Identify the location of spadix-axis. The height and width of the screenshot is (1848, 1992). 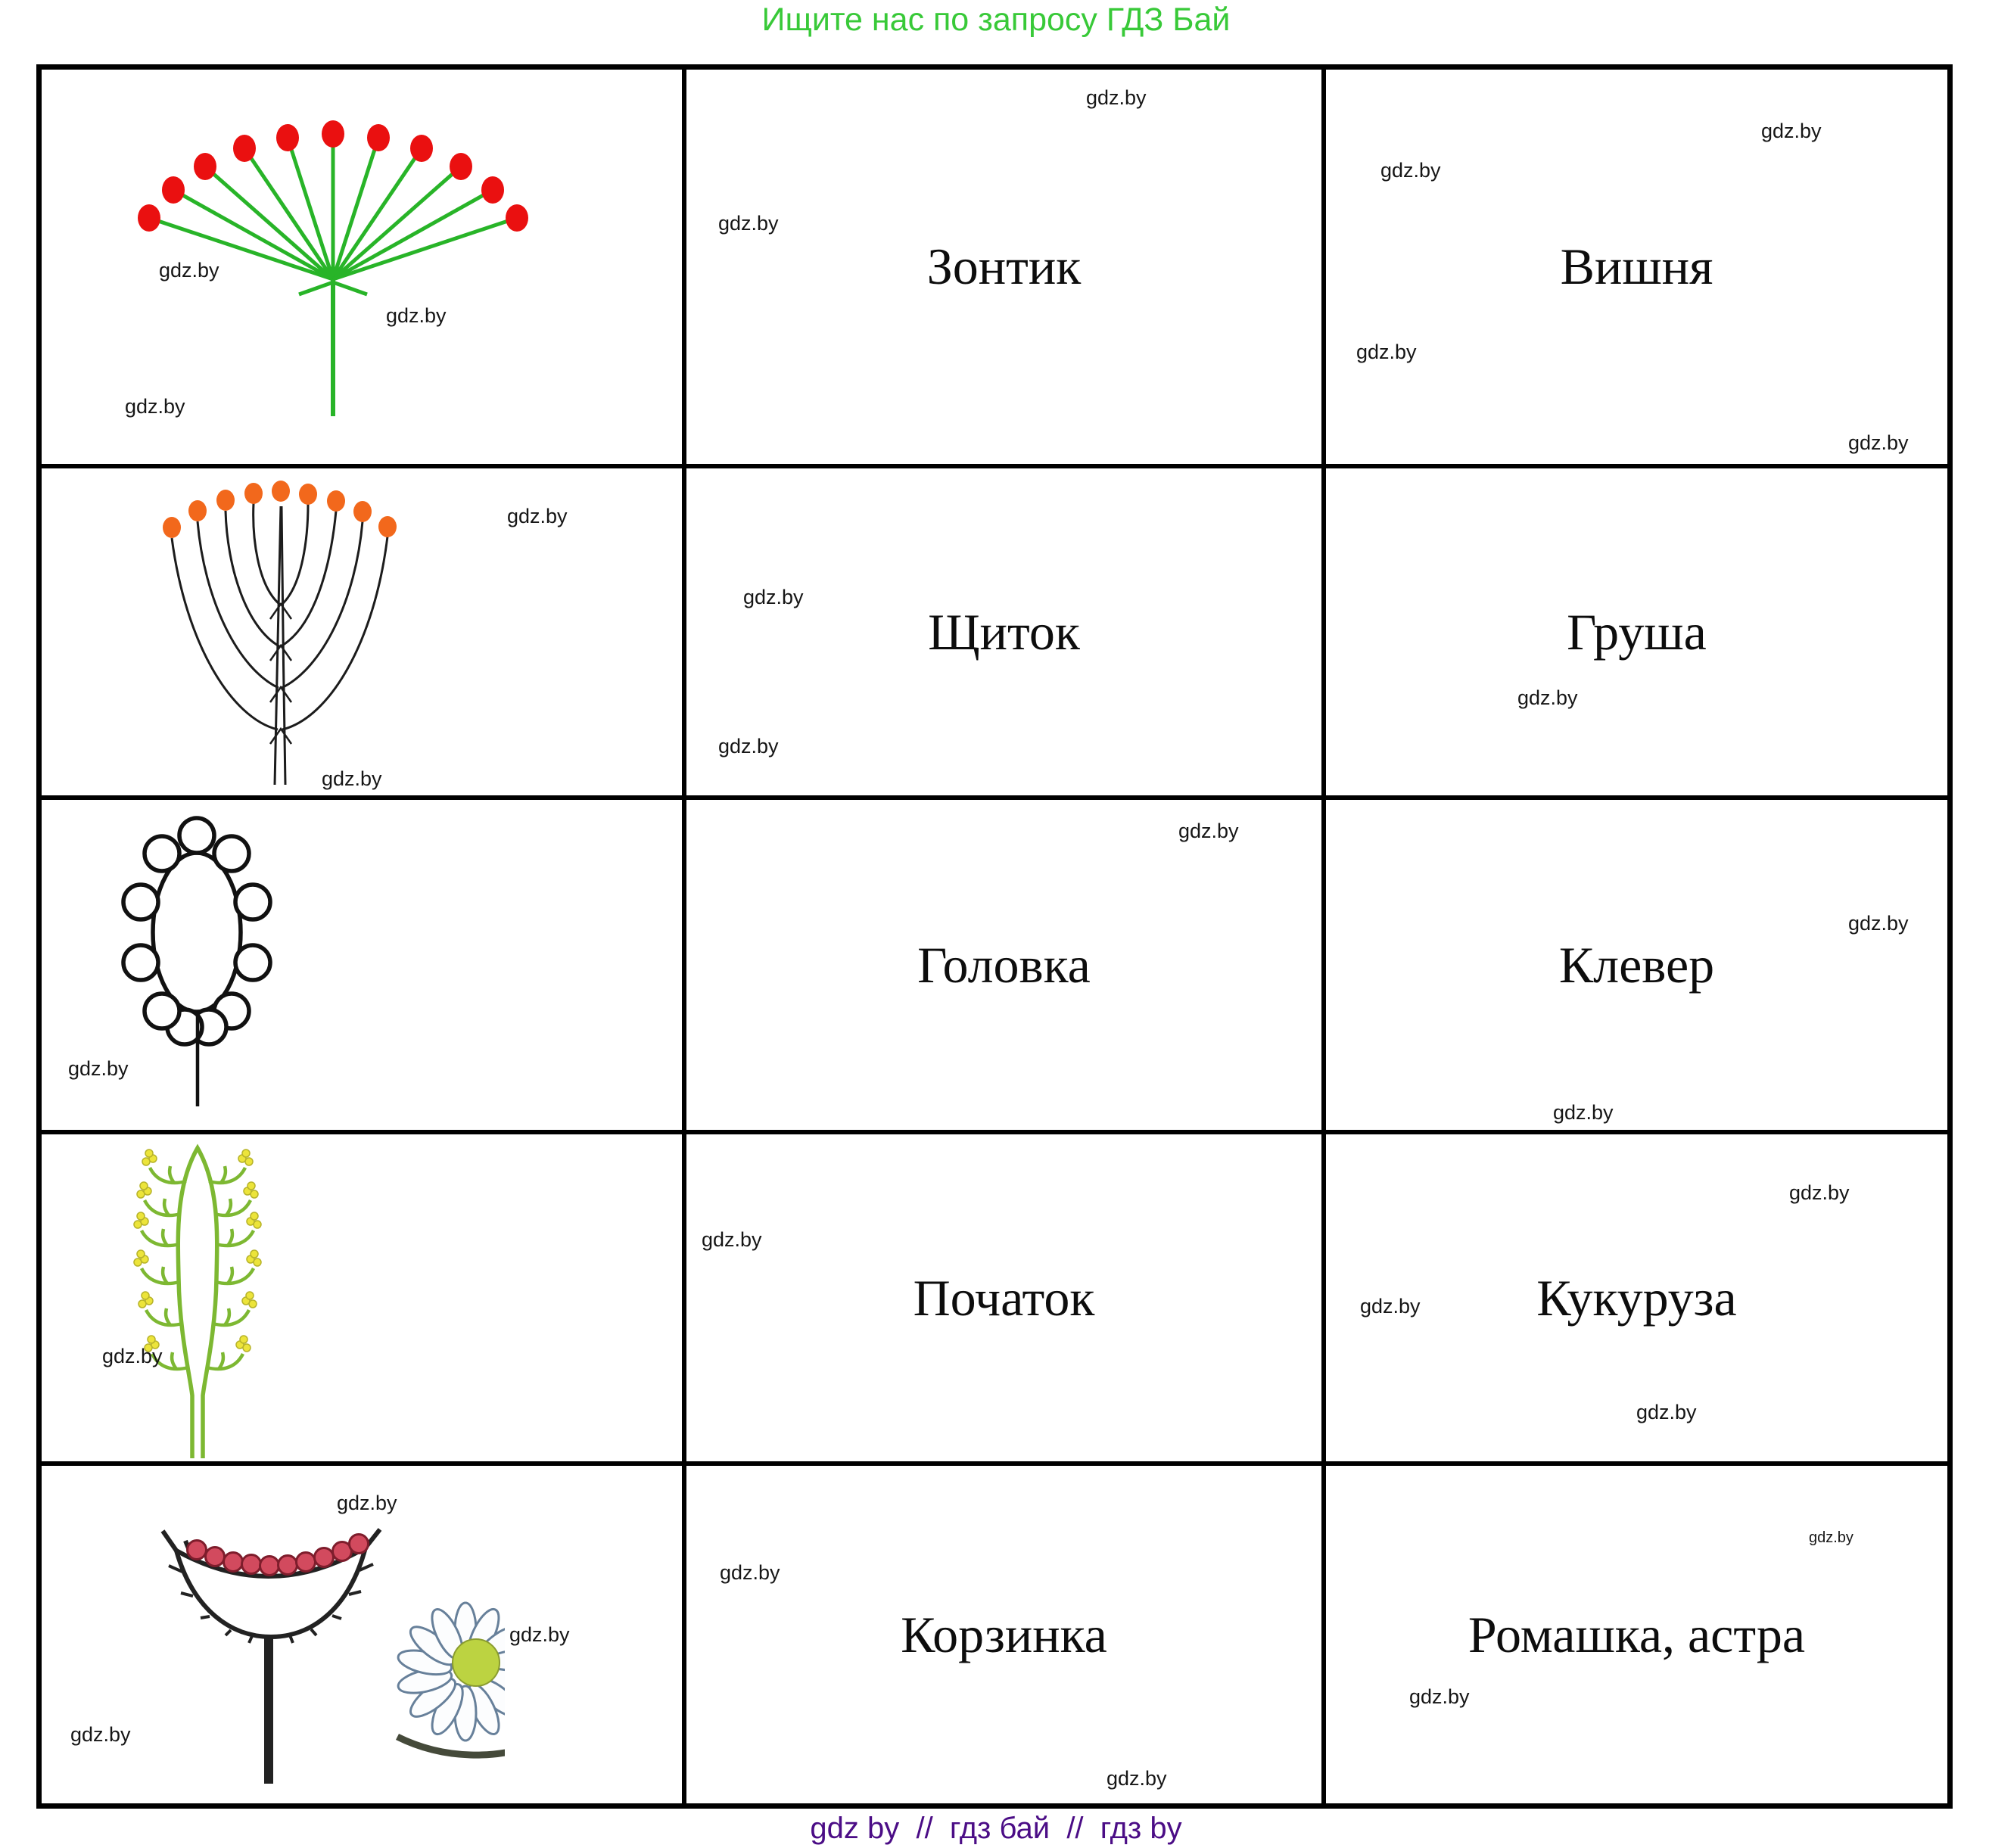
(197, 1300).